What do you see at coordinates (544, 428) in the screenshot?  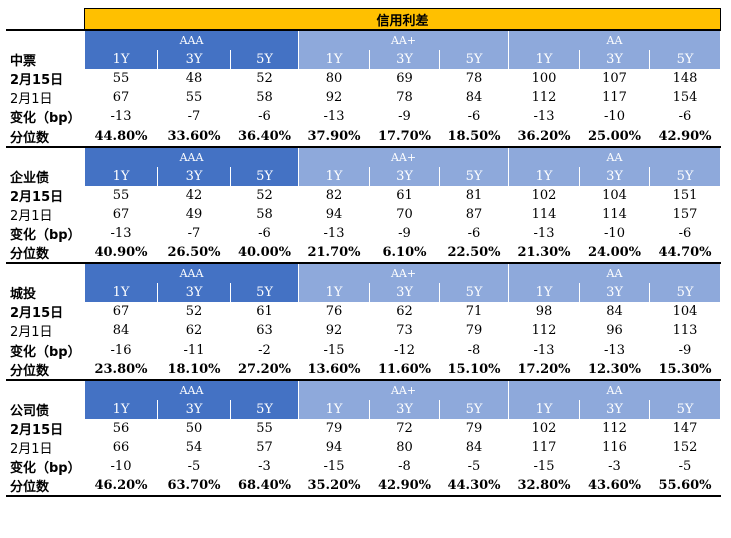 I see `table-cell: 102` at bounding box center [544, 428].